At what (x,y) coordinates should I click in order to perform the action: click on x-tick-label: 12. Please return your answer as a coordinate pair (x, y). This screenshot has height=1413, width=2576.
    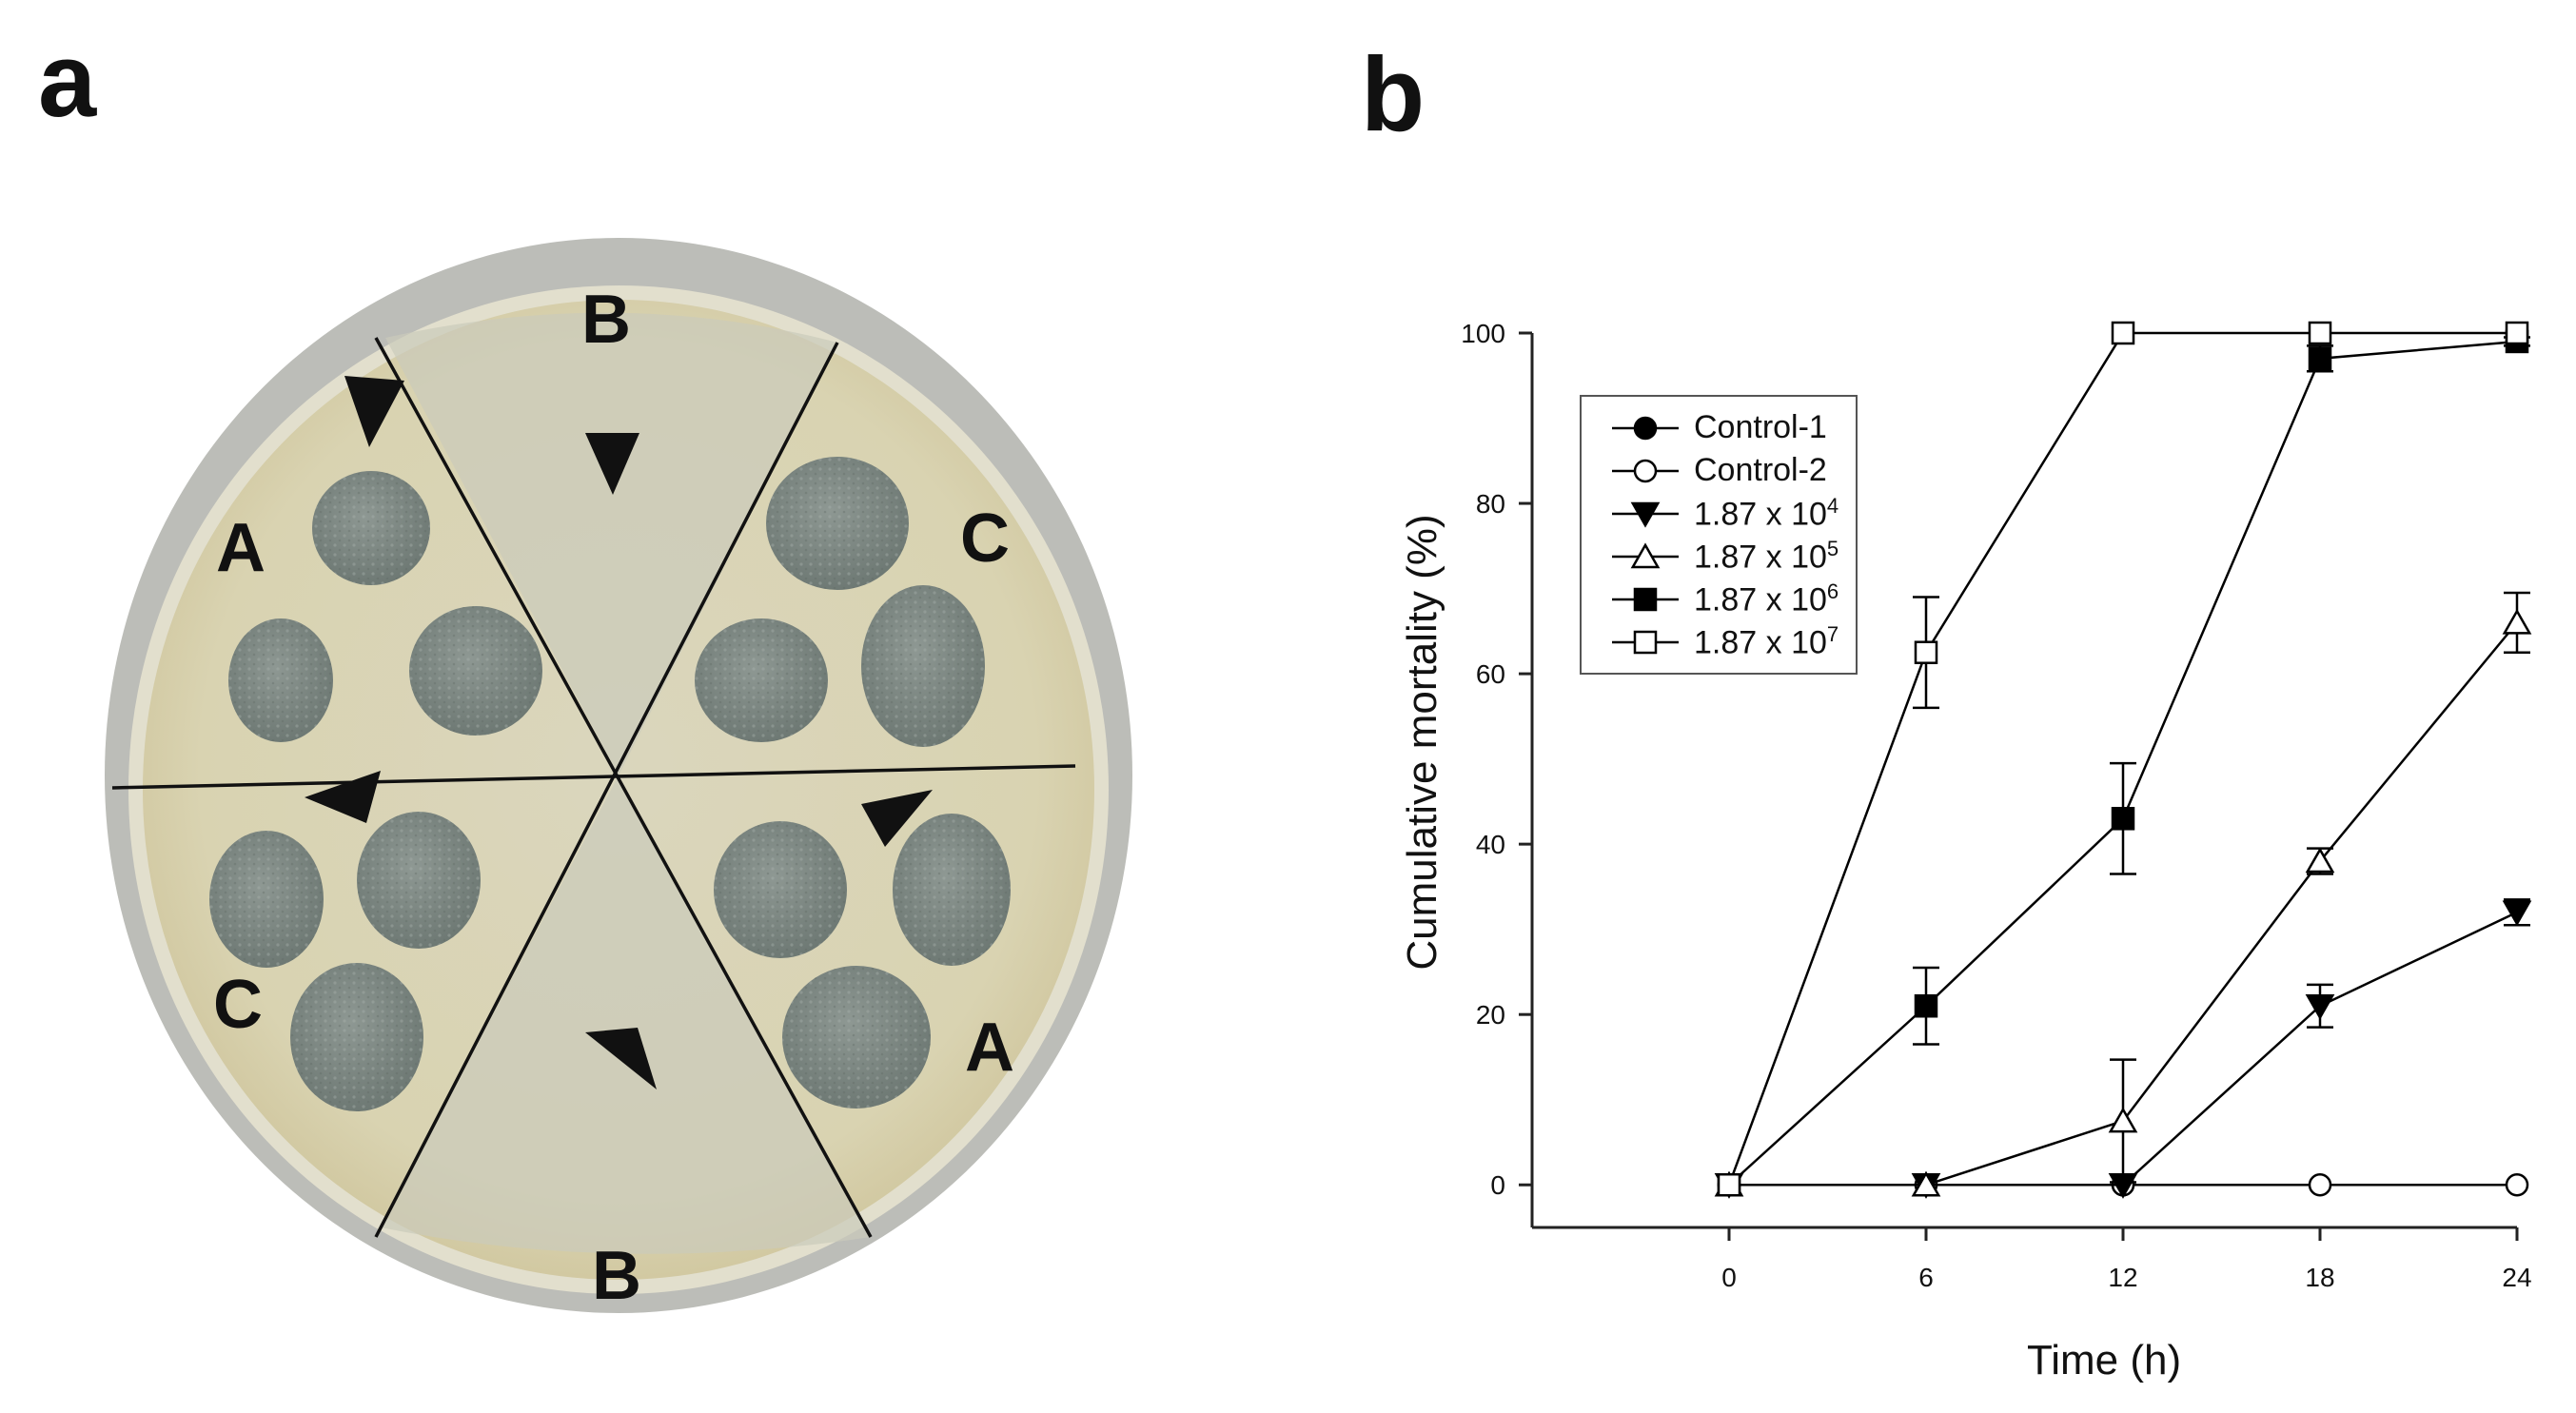
    Looking at the image, I should click on (2122, 1278).